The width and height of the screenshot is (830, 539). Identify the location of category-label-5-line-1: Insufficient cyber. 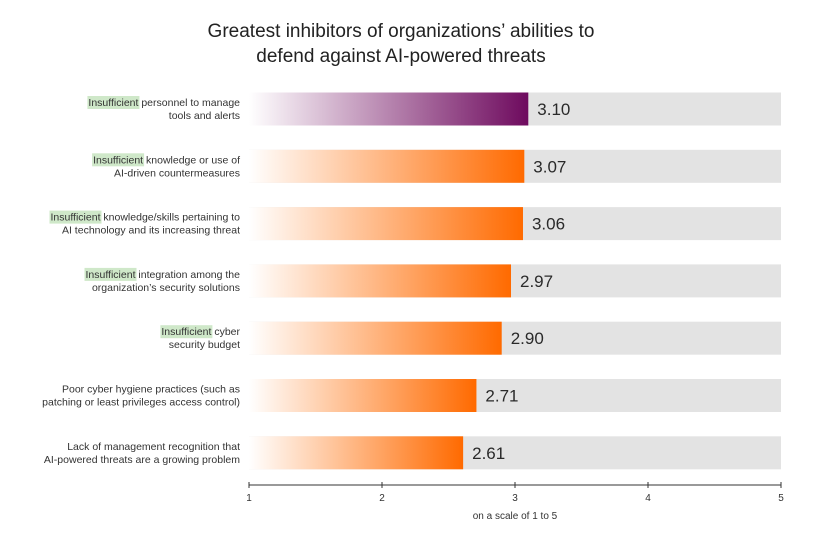
(200, 332).